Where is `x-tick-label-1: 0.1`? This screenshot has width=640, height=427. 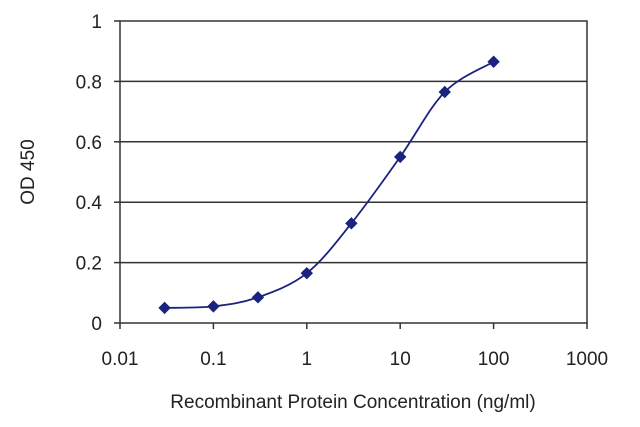
x-tick-label-1: 0.1 is located at coordinates (213, 359).